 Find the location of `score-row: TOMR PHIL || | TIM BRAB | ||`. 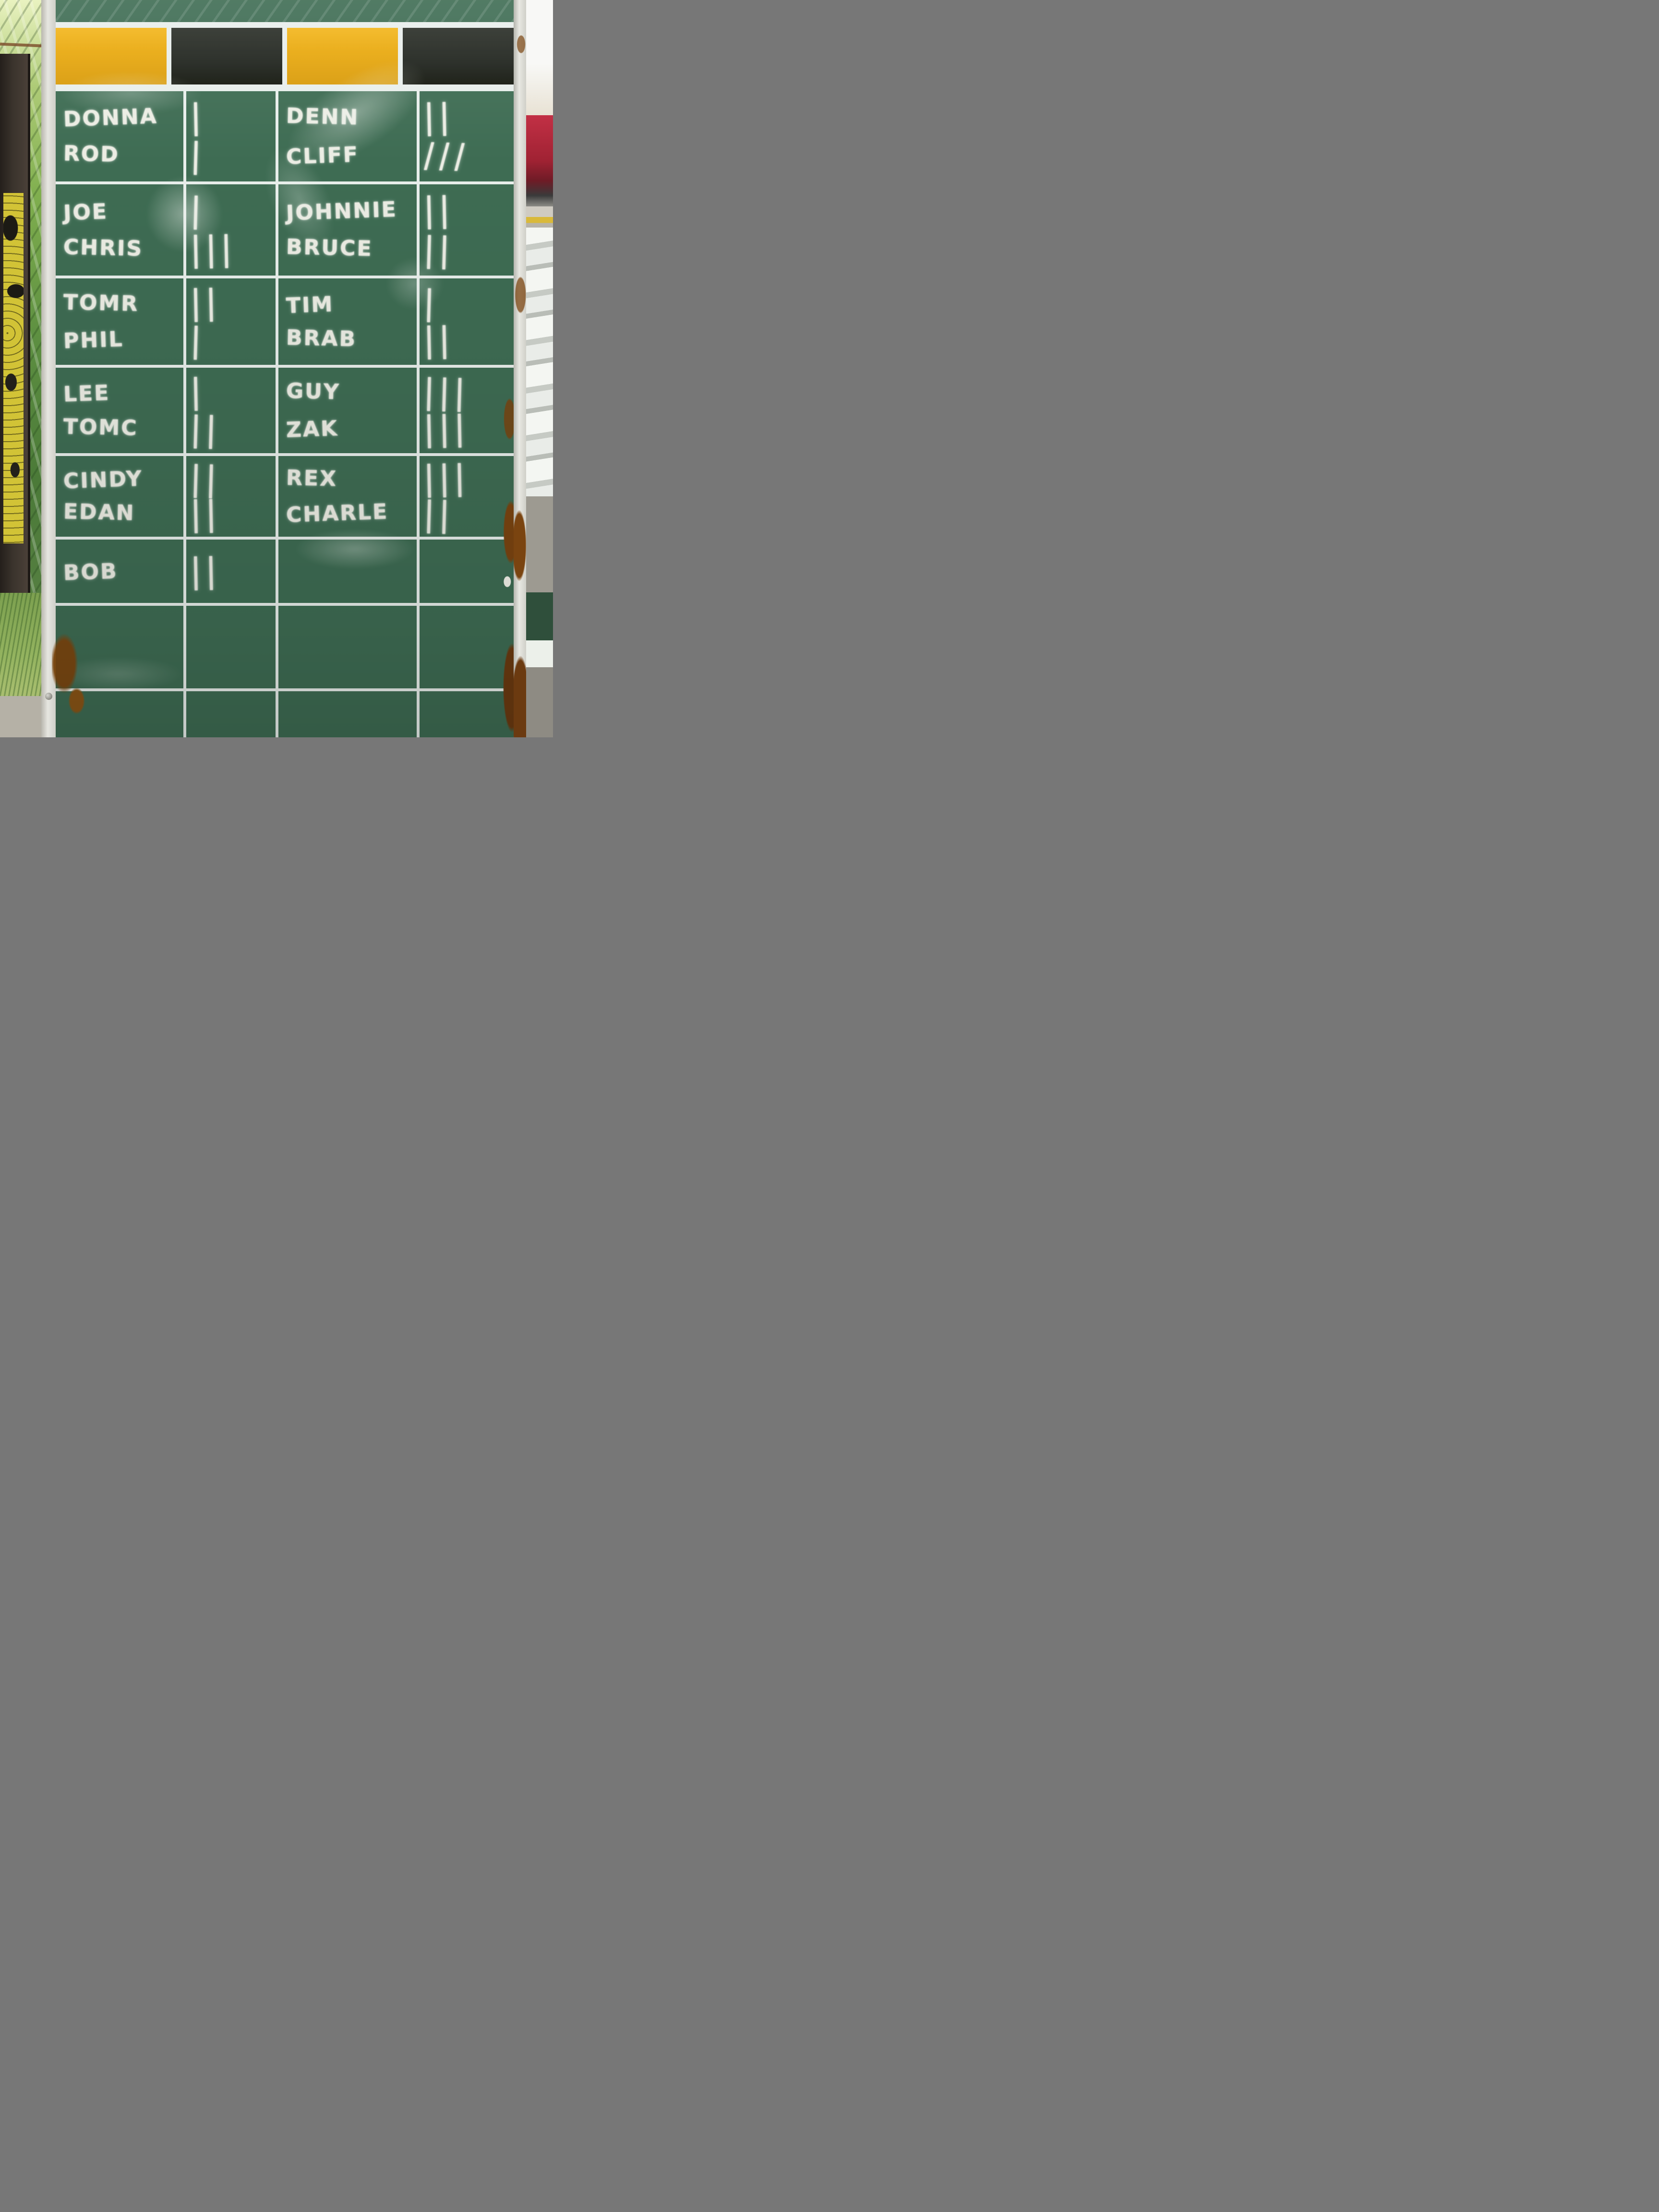

score-row: TOMR PHIL || | TIM BRAB | || is located at coordinates (285, 321).